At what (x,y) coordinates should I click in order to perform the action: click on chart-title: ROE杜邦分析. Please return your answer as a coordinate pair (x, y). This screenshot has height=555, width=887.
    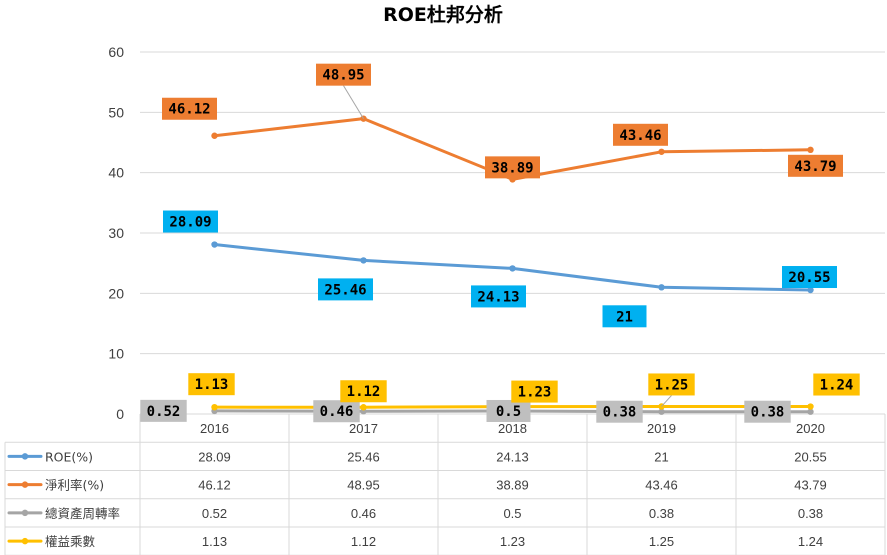
    Looking at the image, I should click on (443, 14).